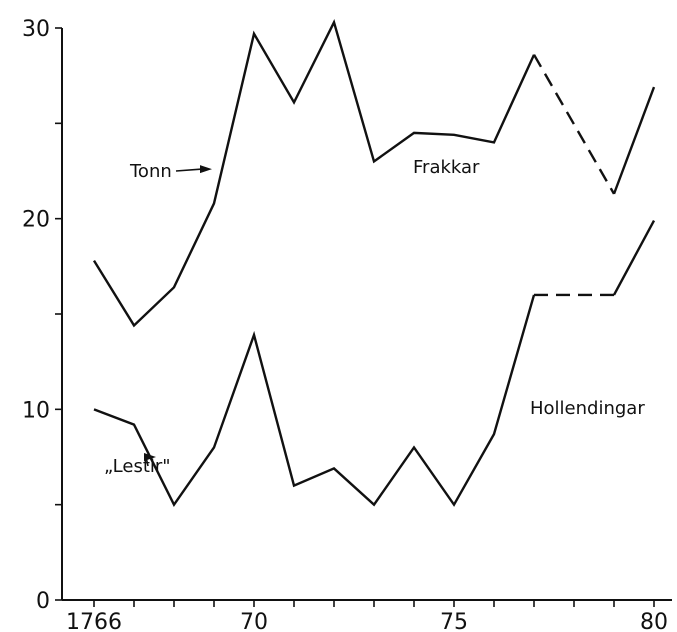 Image resolution: width=677 pixels, height=632 pixels. What do you see at coordinates (446, 167) in the screenshot?
I see `series-label-frakkar: Frakkar` at bounding box center [446, 167].